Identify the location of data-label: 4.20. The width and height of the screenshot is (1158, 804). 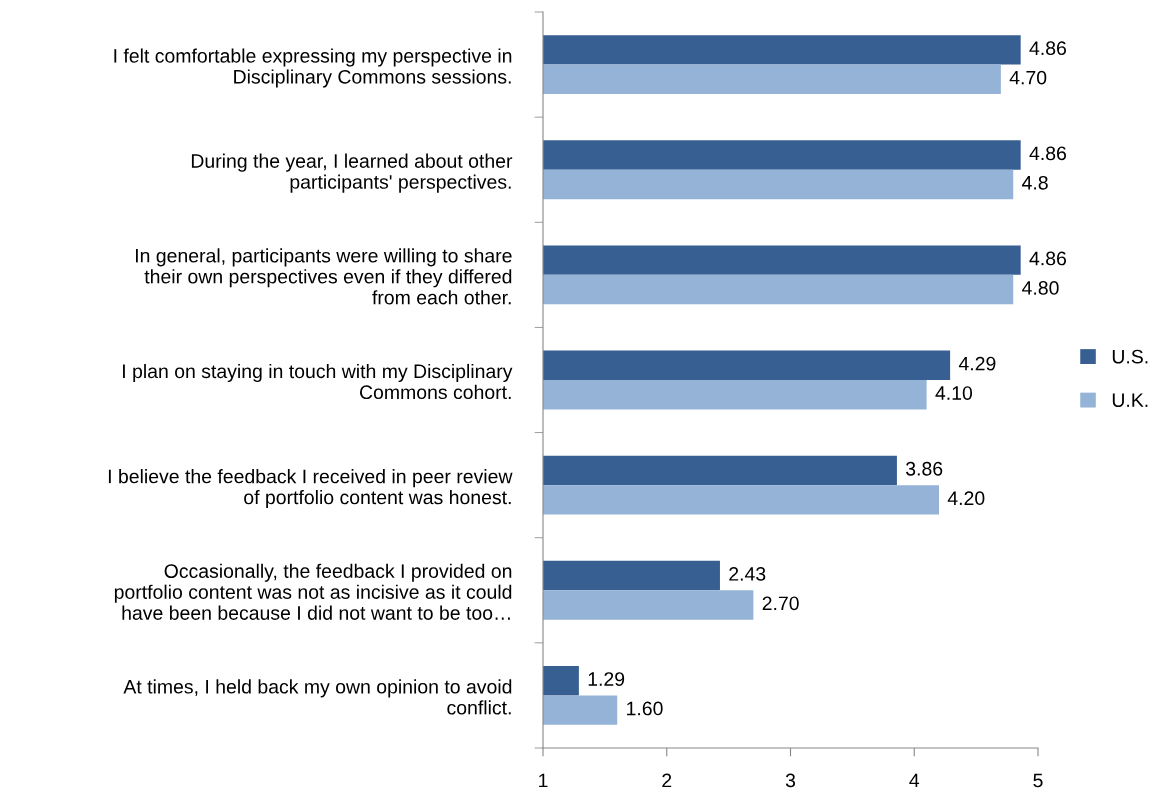
(966, 498).